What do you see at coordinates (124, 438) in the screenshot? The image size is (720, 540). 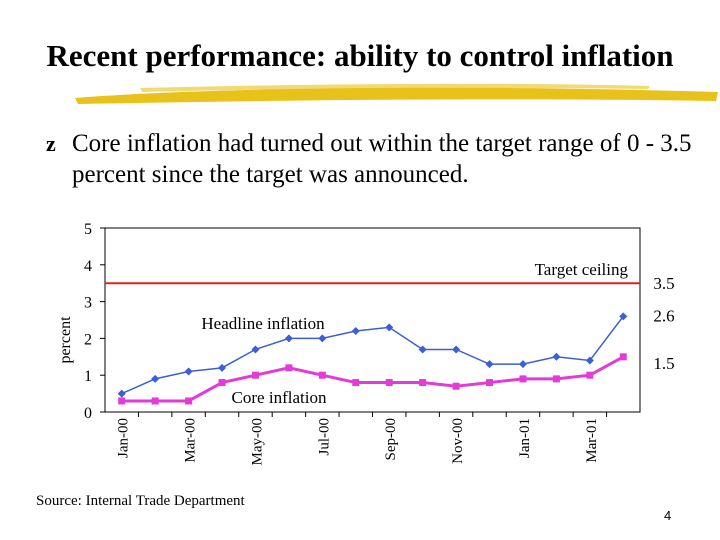 I see `x-tick-label: Jan-00` at bounding box center [124, 438].